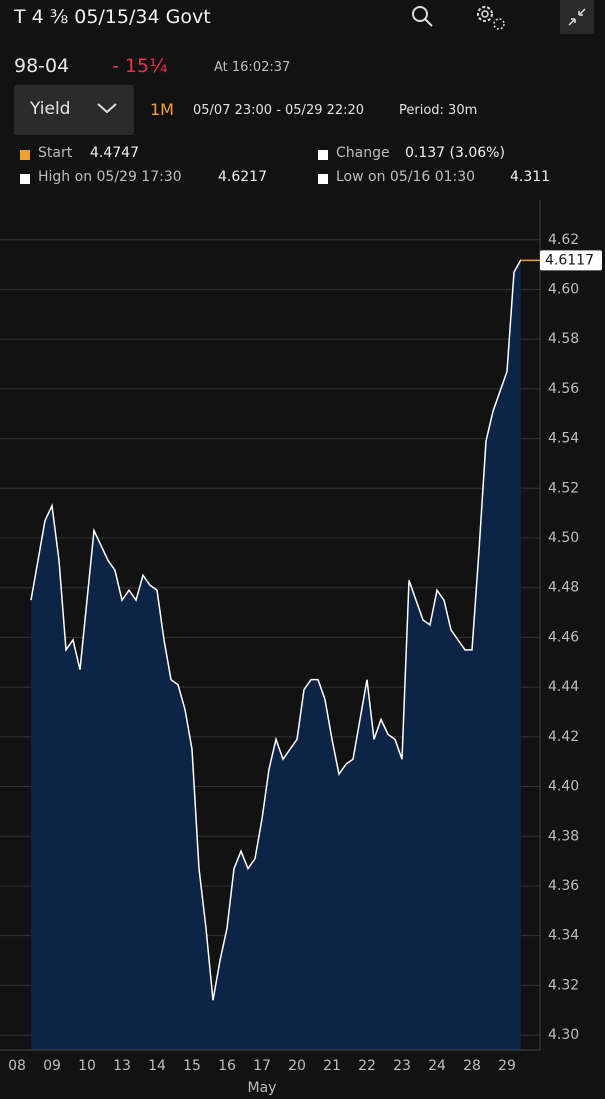 The width and height of the screenshot is (605, 1099). Describe the element at coordinates (74, 110) in the screenshot. I see `field-dropdown` at that location.